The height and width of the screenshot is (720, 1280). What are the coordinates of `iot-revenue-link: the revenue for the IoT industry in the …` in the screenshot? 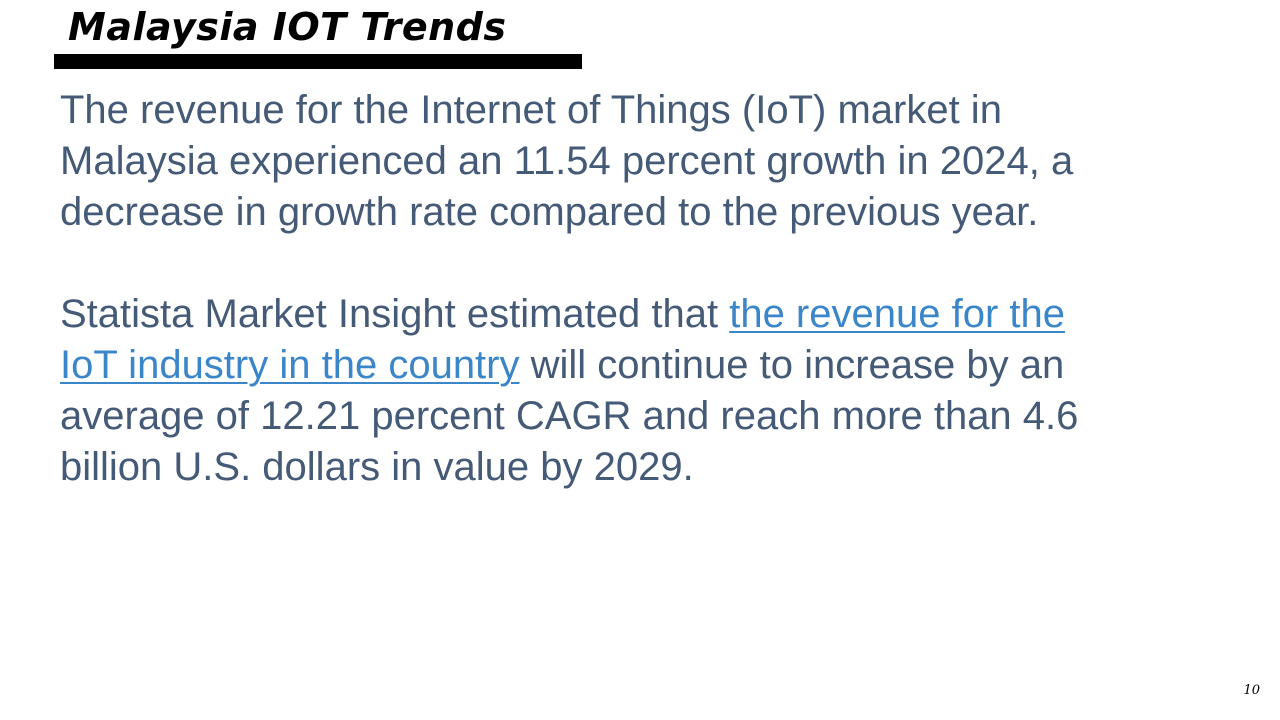 It's located at (562, 339).